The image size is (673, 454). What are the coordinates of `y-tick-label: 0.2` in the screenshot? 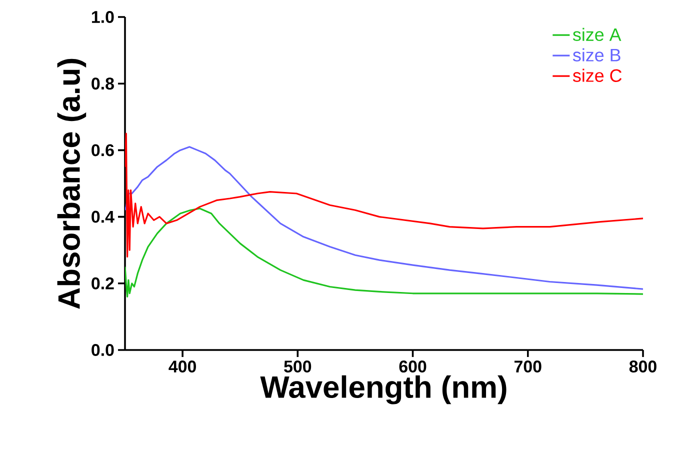 It's located at (103, 283).